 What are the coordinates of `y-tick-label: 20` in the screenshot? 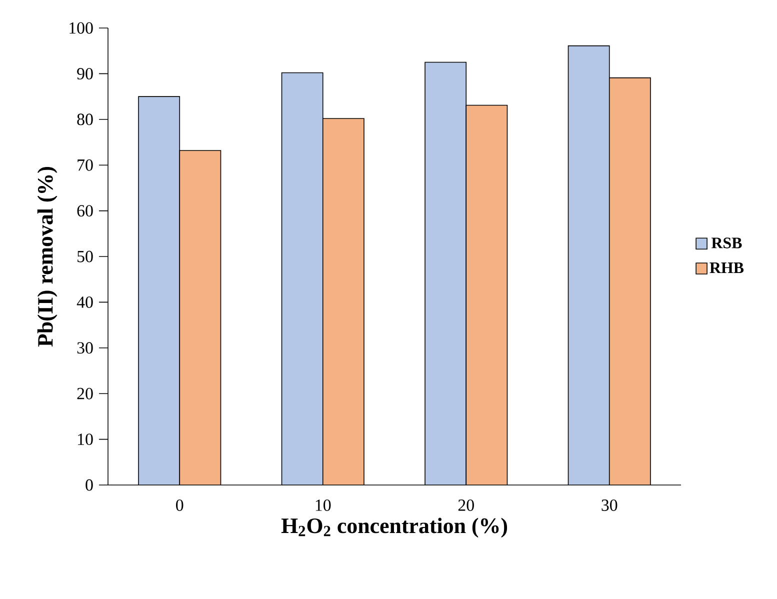 It's located at (85, 394).